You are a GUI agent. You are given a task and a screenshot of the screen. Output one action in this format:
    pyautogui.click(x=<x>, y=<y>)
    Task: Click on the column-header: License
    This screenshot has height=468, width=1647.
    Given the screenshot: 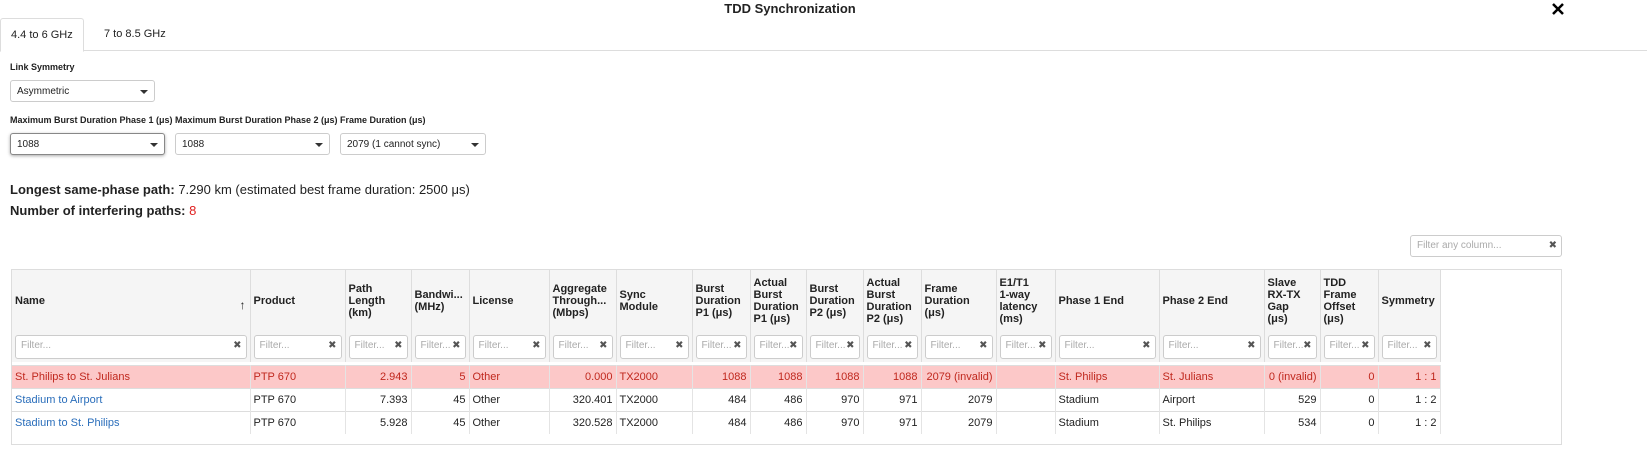 What is the action you would take?
    pyautogui.click(x=509, y=301)
    